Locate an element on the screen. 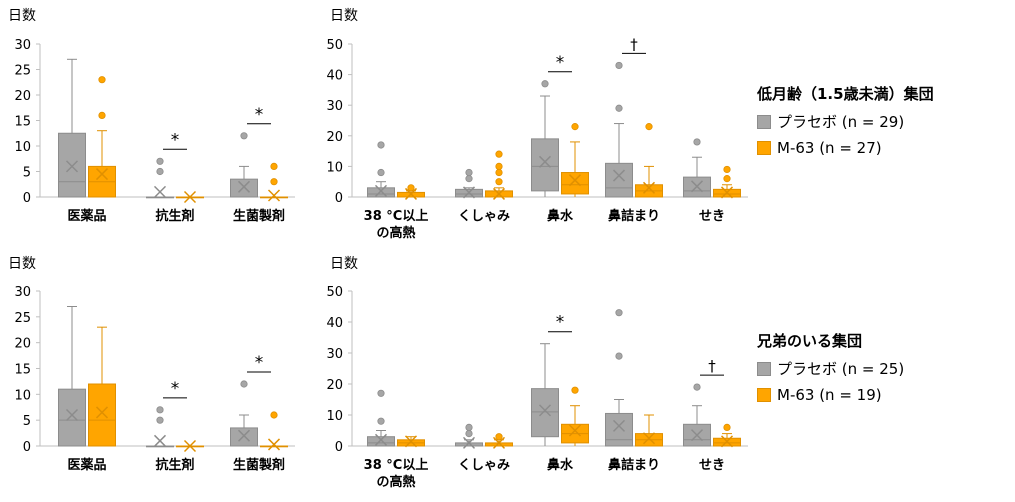 The width and height of the screenshot is (1015, 502). category-label: せき is located at coordinates (712, 465).